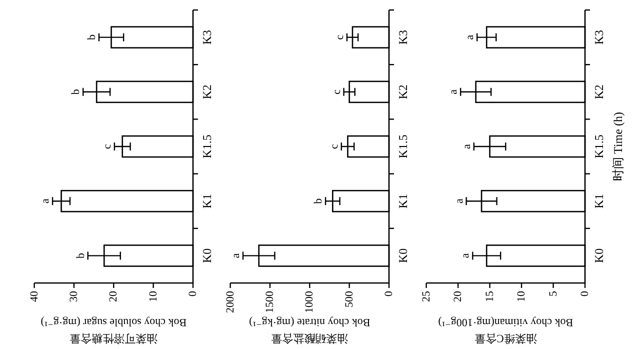 Image resolution: width=639 pixels, height=349 pixels. I want to click on x-axis-title: 油菜可溶性糖含量 Bok choy soluble sugar (mg·g⁻¹), so click(113, 330).